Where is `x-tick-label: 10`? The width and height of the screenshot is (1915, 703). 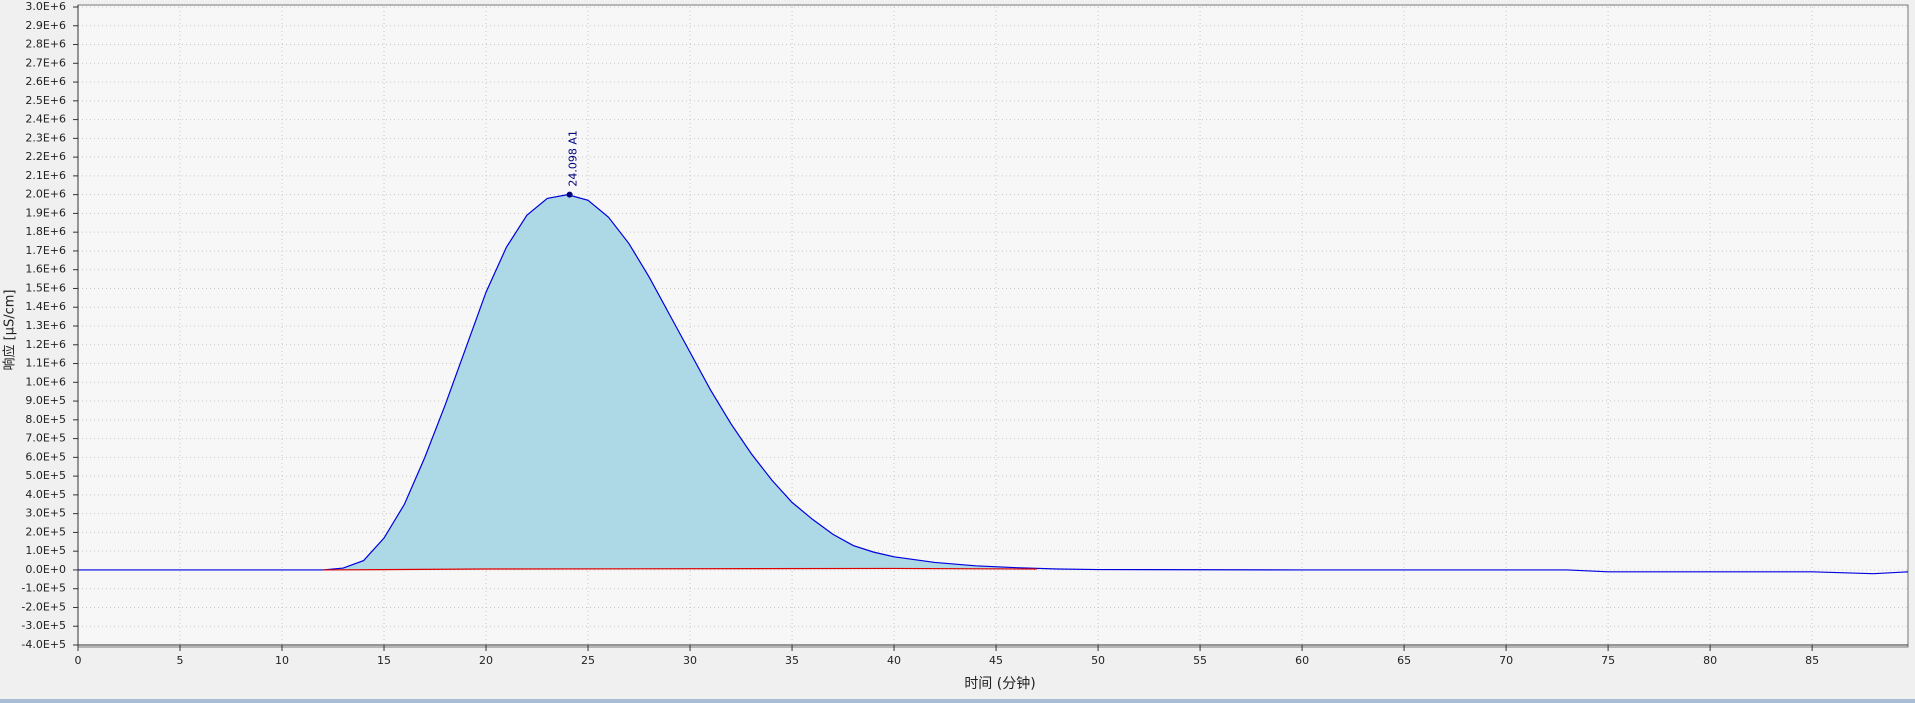 x-tick-label: 10 is located at coordinates (282, 660).